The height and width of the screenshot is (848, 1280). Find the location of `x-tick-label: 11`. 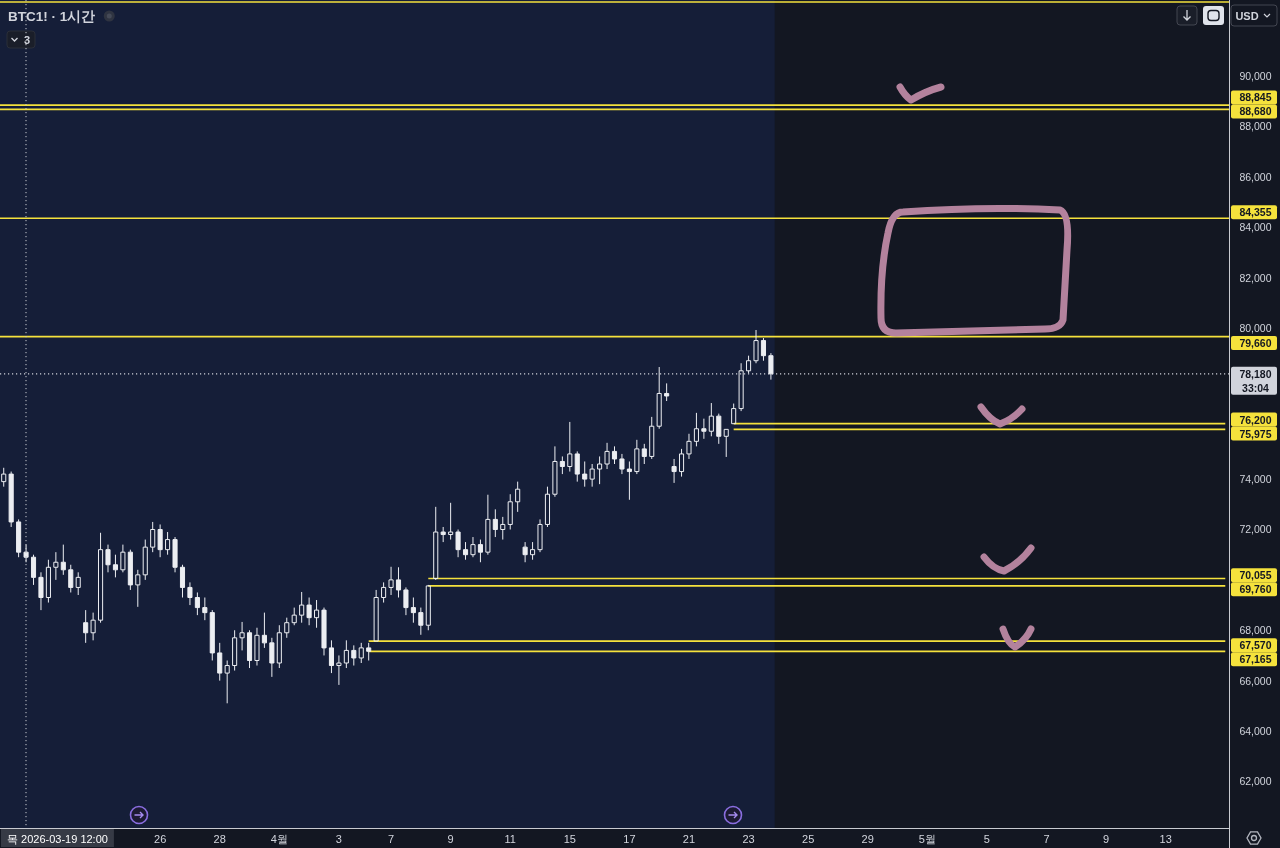

x-tick-label: 11 is located at coordinates (510, 839).